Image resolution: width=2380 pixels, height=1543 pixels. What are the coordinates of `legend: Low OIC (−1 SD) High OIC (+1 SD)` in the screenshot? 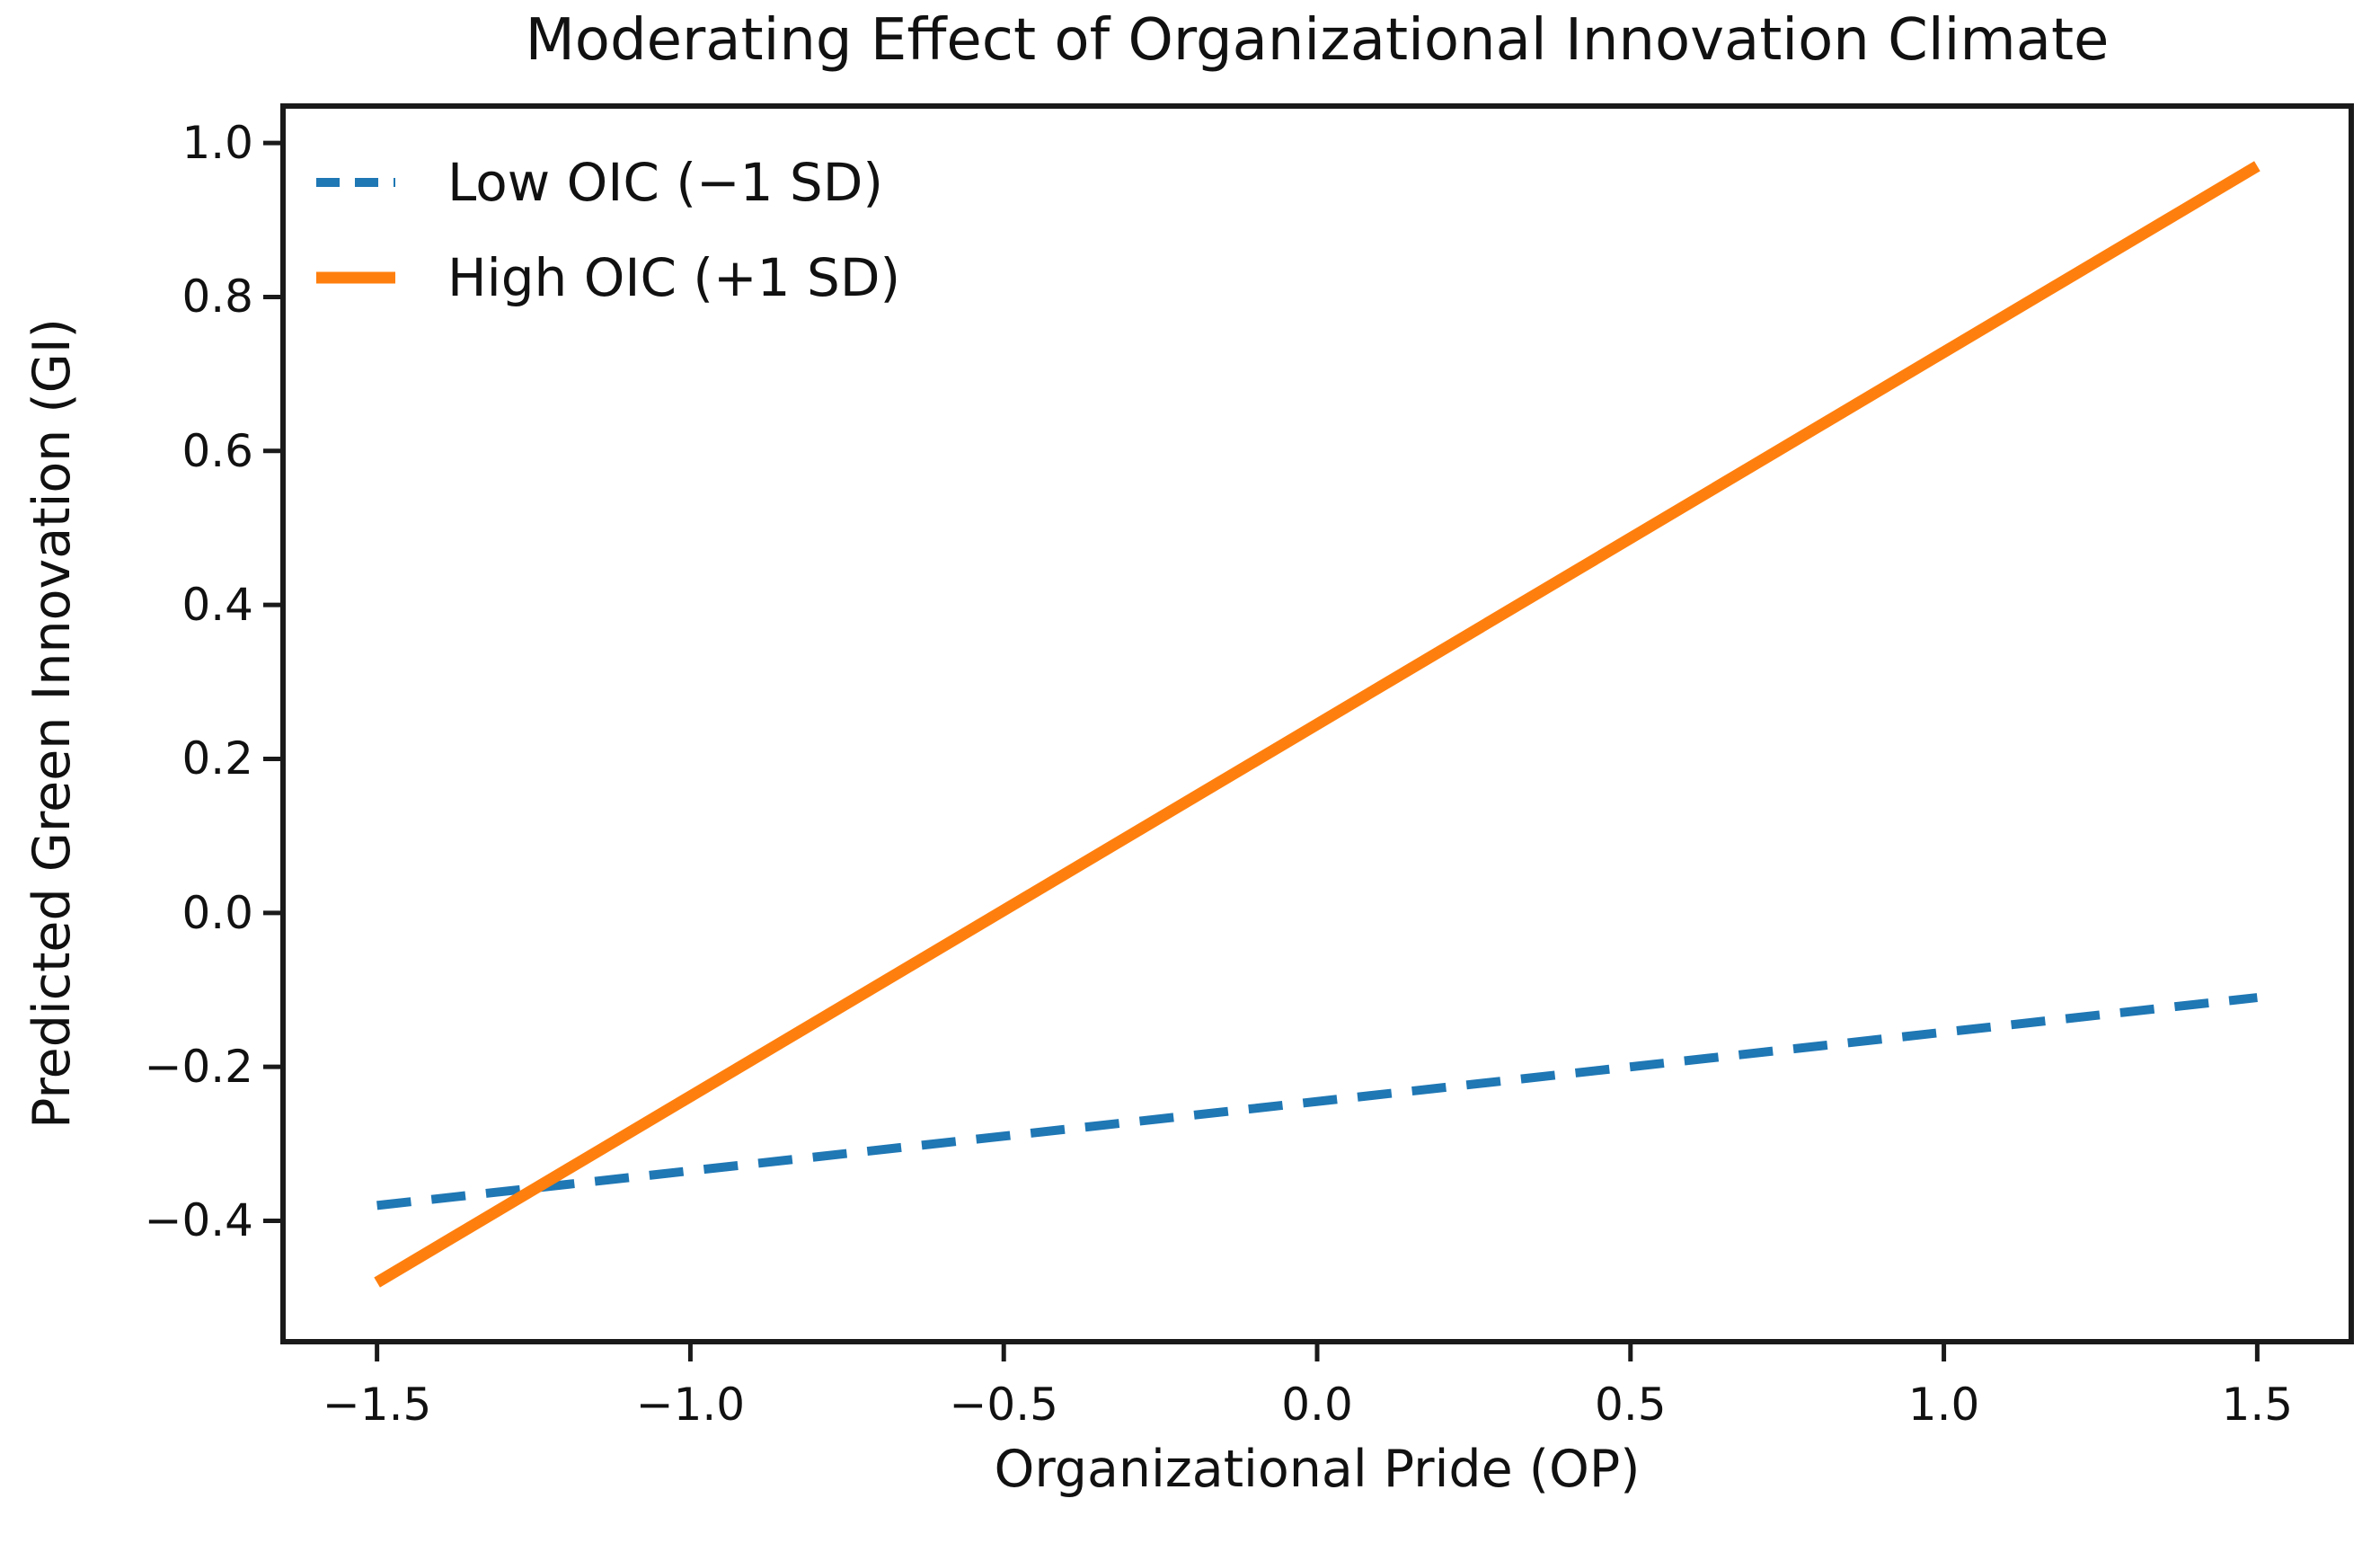 It's located at (607, 230).